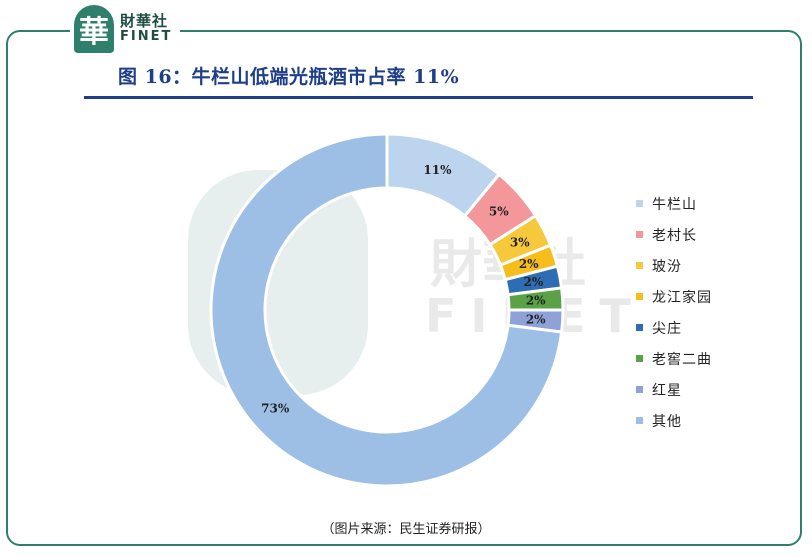 This screenshot has width=812, height=557. What do you see at coordinates (682, 359) in the screenshot?
I see `legend-label: 老窖二曲` at bounding box center [682, 359].